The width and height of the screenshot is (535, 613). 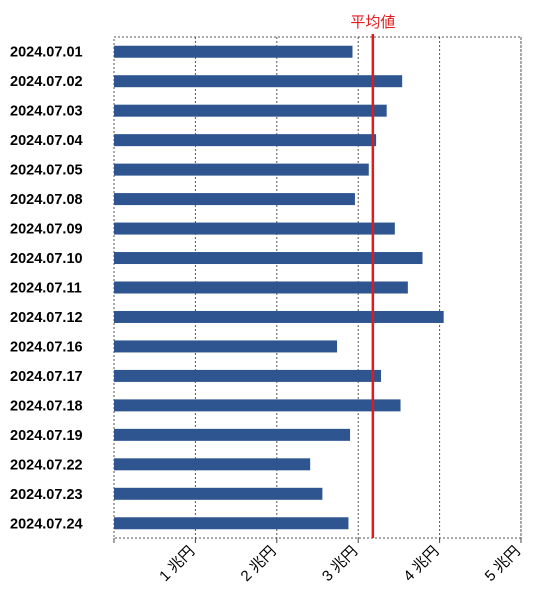 I want to click on category-label: 2024.07.09, so click(x=46, y=230).